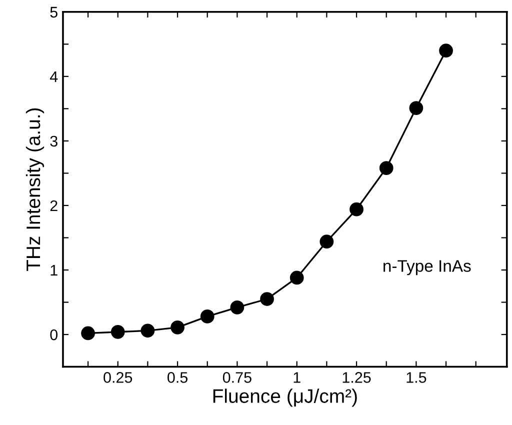  Describe the element at coordinates (118, 377) in the screenshot. I see `x-tick-label: 0.25` at that location.